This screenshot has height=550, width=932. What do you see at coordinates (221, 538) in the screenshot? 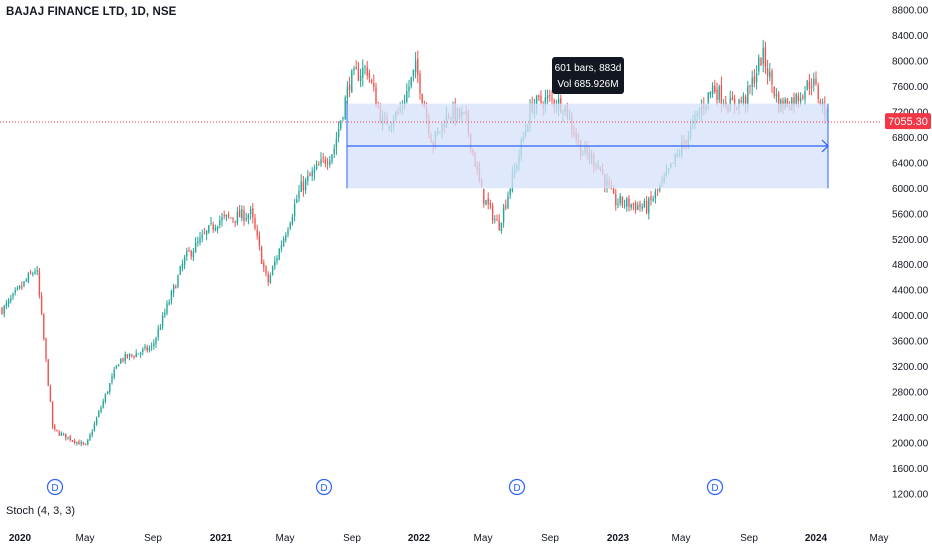
I see `time-tick-label: 2021` at bounding box center [221, 538].